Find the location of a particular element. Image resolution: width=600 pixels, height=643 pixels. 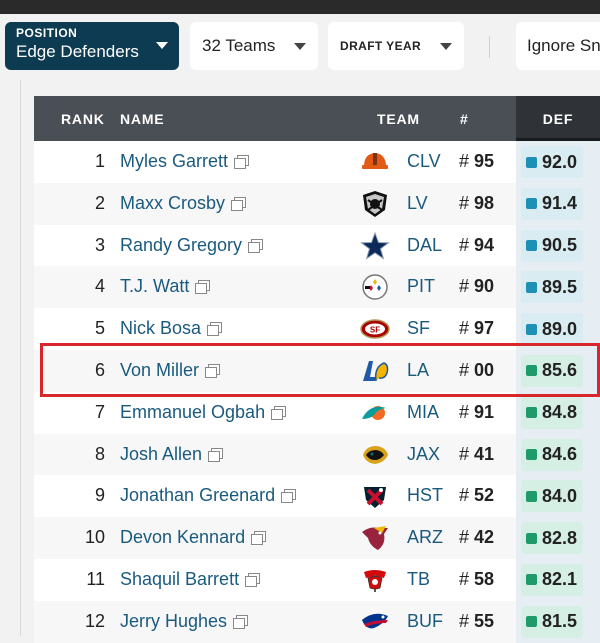

table-row: 3 Randy Gregory DAL # 94 90.5 is located at coordinates (317, 245).